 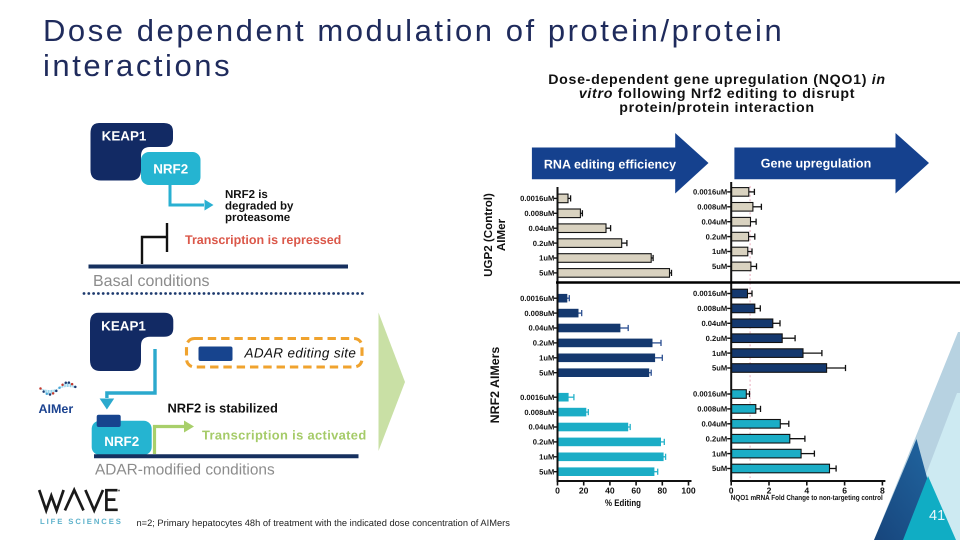 What do you see at coordinates (636, 491) in the screenshot?
I see `svg-text: 60` at bounding box center [636, 491].